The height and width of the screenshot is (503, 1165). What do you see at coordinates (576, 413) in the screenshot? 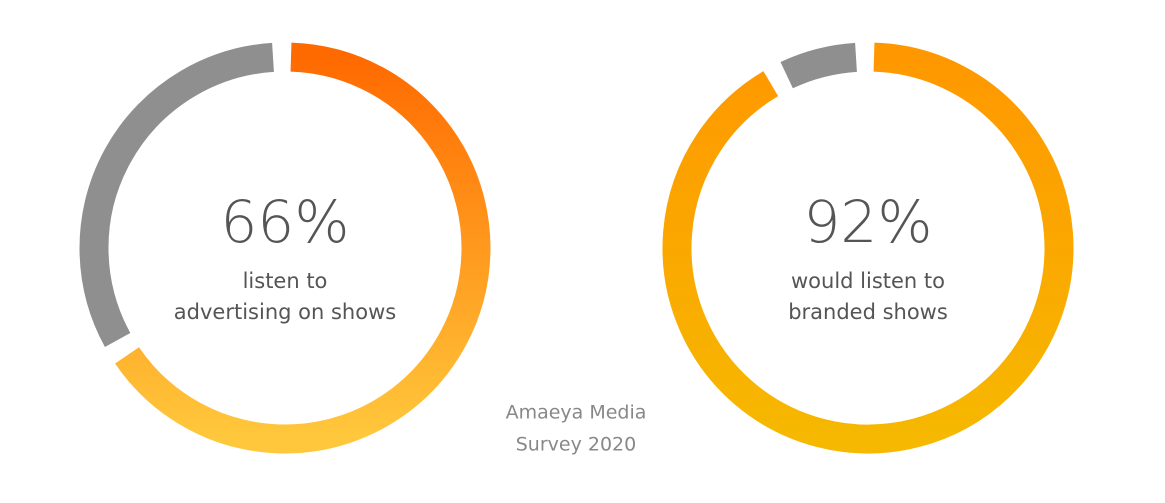
I see `caption: Amaeya Media` at bounding box center [576, 413].